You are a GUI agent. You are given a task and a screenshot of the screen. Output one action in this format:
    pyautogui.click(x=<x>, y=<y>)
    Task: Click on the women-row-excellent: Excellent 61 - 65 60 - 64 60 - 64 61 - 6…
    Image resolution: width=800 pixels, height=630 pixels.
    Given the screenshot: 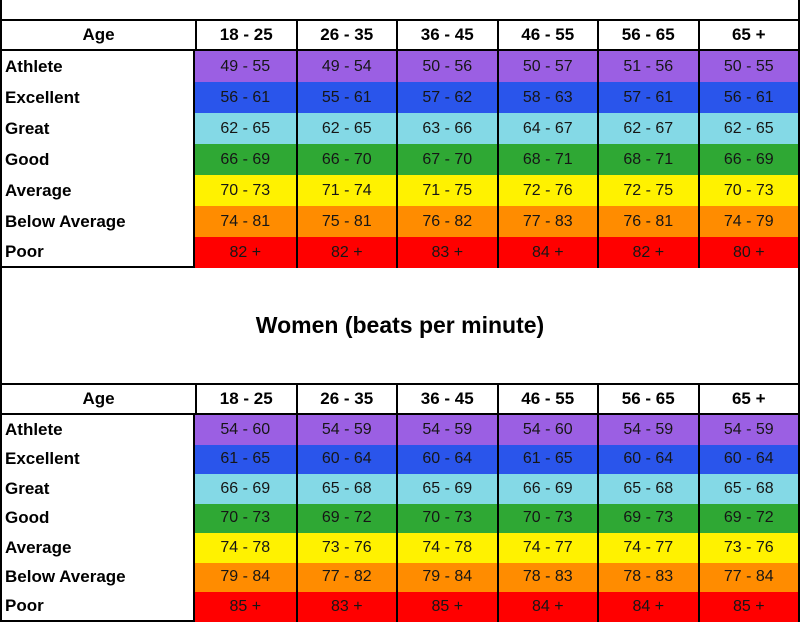 What is the action you would take?
    pyautogui.click(x=400, y=459)
    